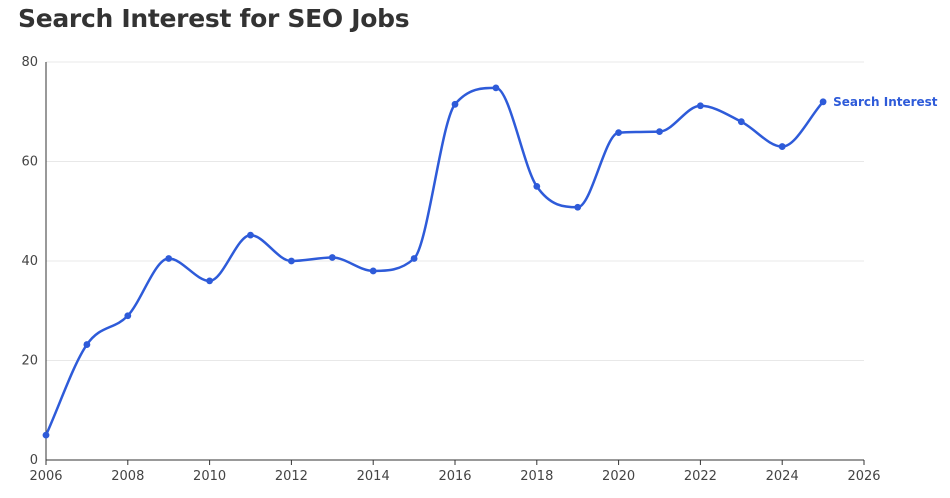 The width and height of the screenshot is (950, 498). Describe the element at coordinates (209, 476) in the screenshot. I see `x-tick-label: 2010` at that location.